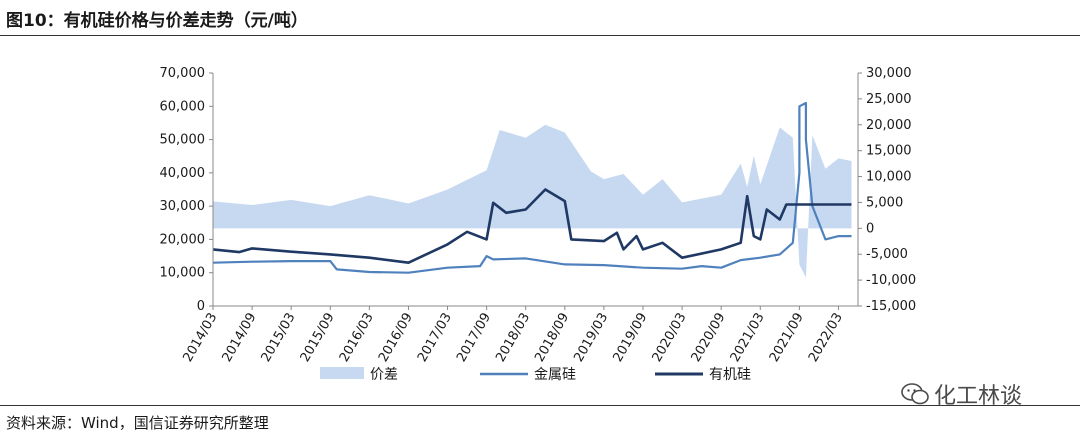 The width and height of the screenshot is (1080, 439). What do you see at coordinates (555, 375) in the screenshot?
I see `legend-label: 金属硅` at bounding box center [555, 375].